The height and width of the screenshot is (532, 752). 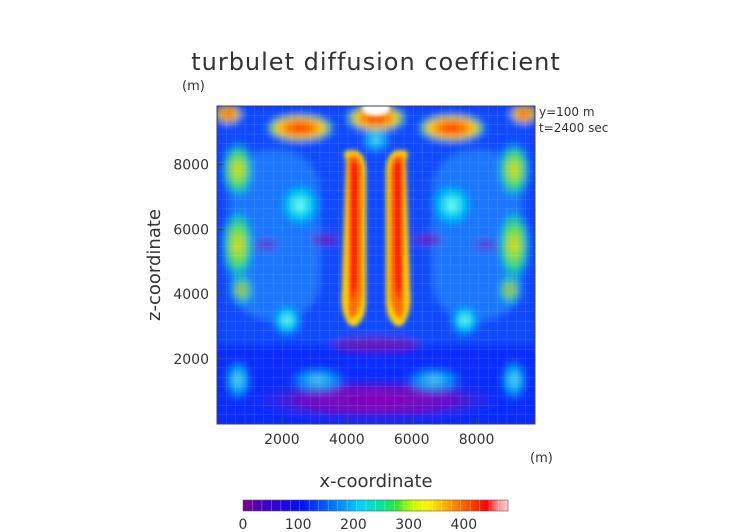 I want to click on chart-title: turbulet diffusion coefficient, so click(x=376, y=62).